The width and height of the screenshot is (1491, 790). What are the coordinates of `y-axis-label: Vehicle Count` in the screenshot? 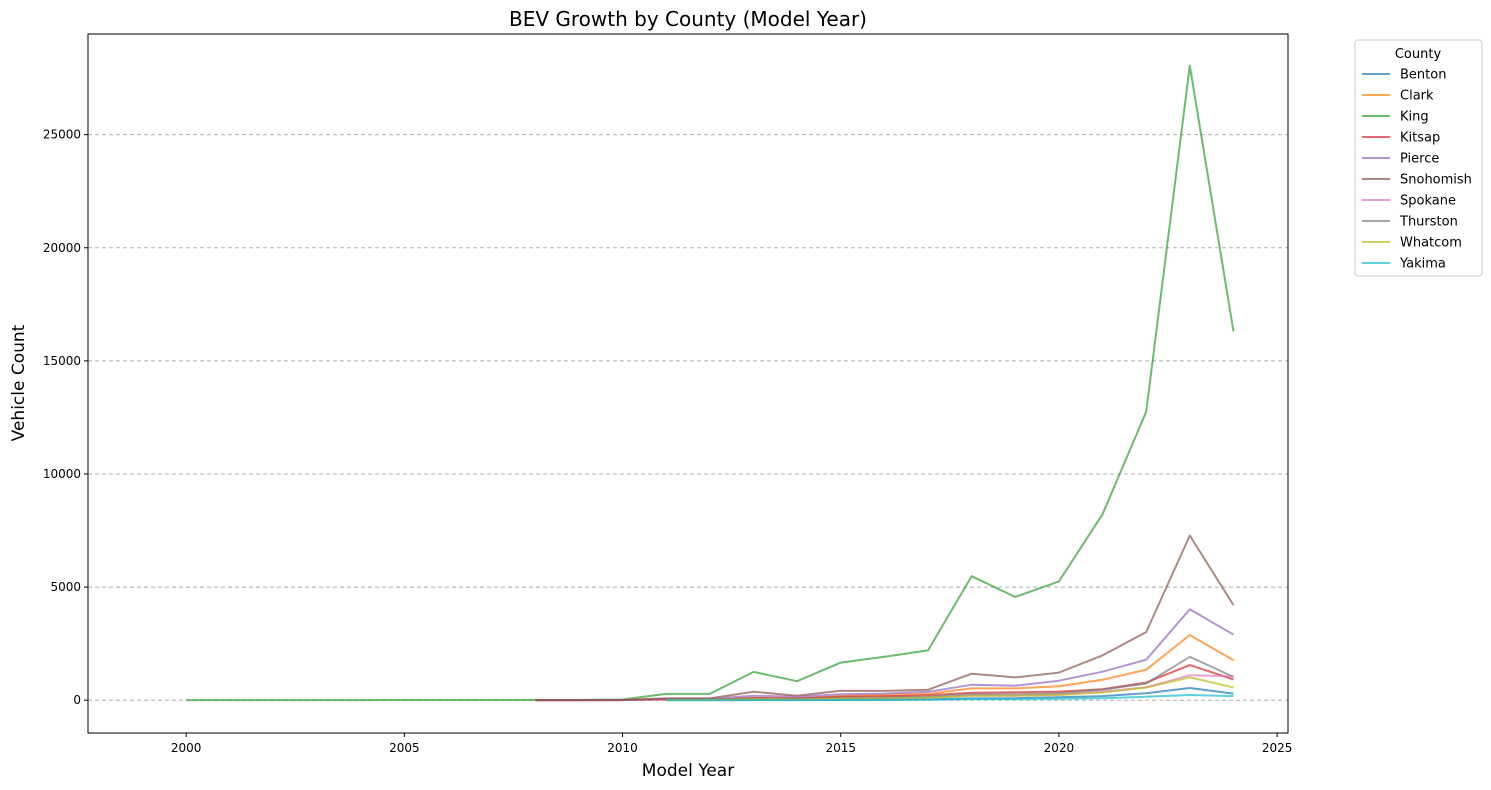 It's located at (19, 382).